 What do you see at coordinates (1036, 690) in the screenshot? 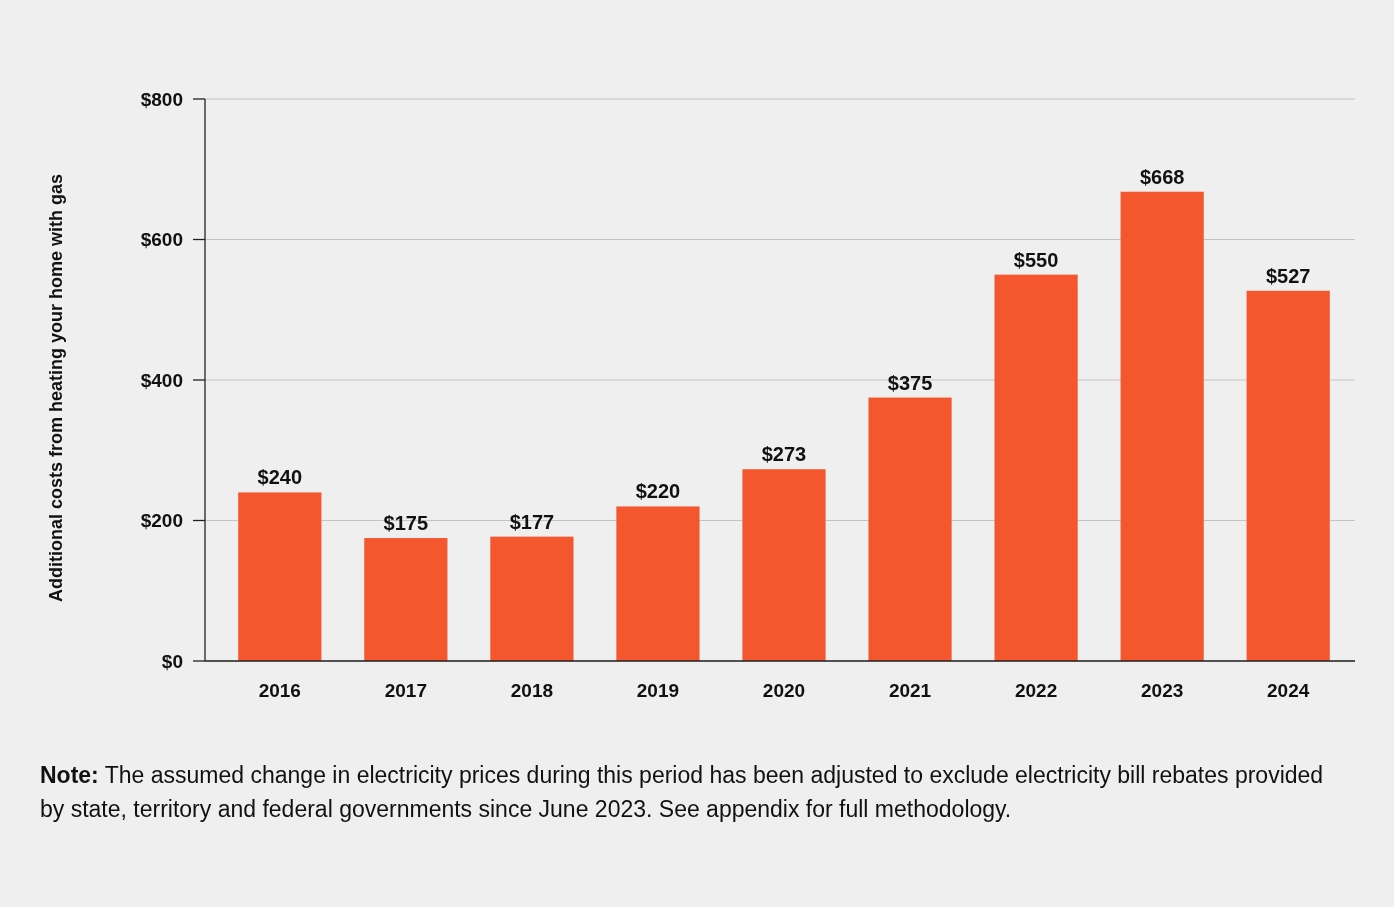
I see `x-tick-label: 2022` at bounding box center [1036, 690].